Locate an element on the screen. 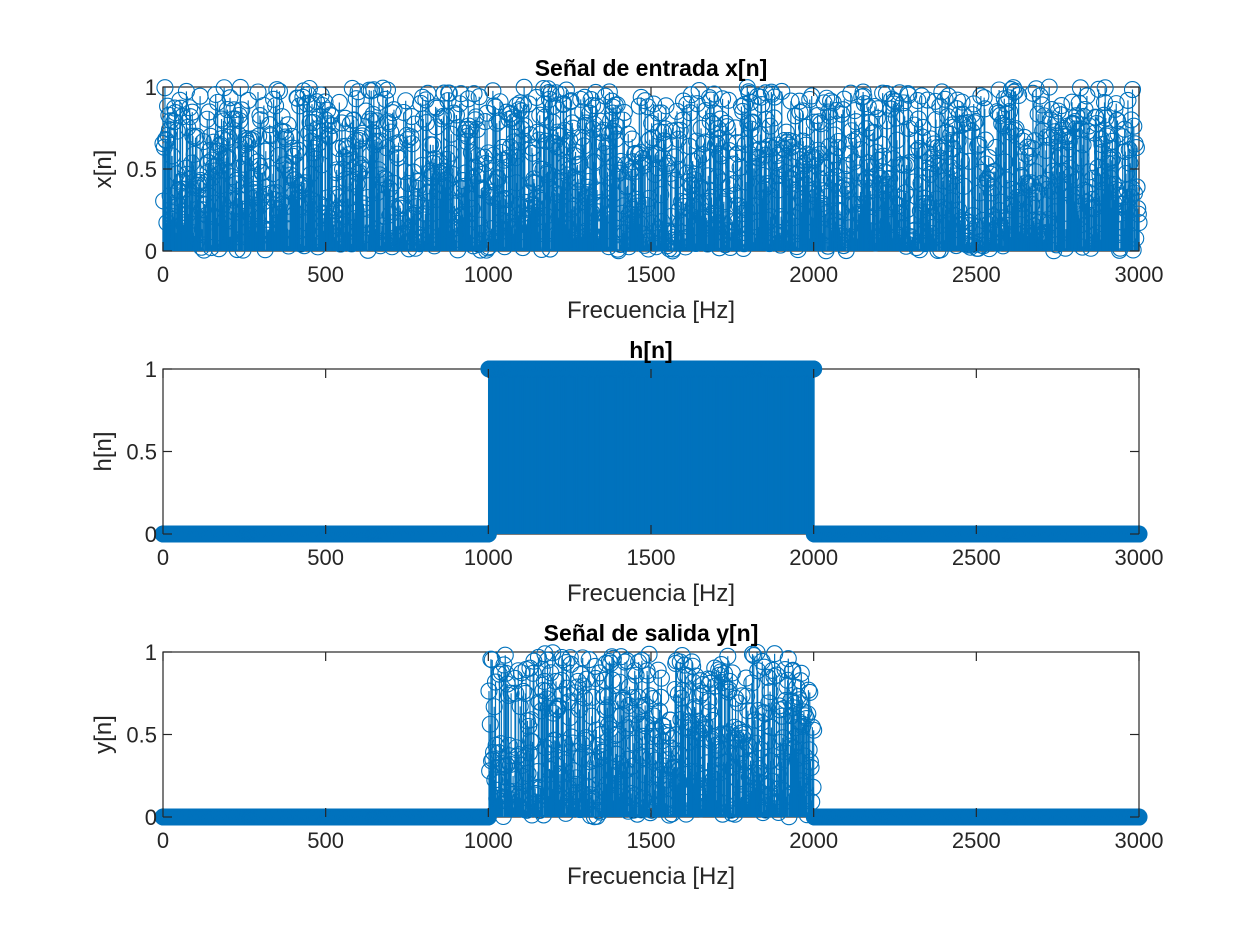  input-y-tick-label: 0.5 is located at coordinates (141, 169).